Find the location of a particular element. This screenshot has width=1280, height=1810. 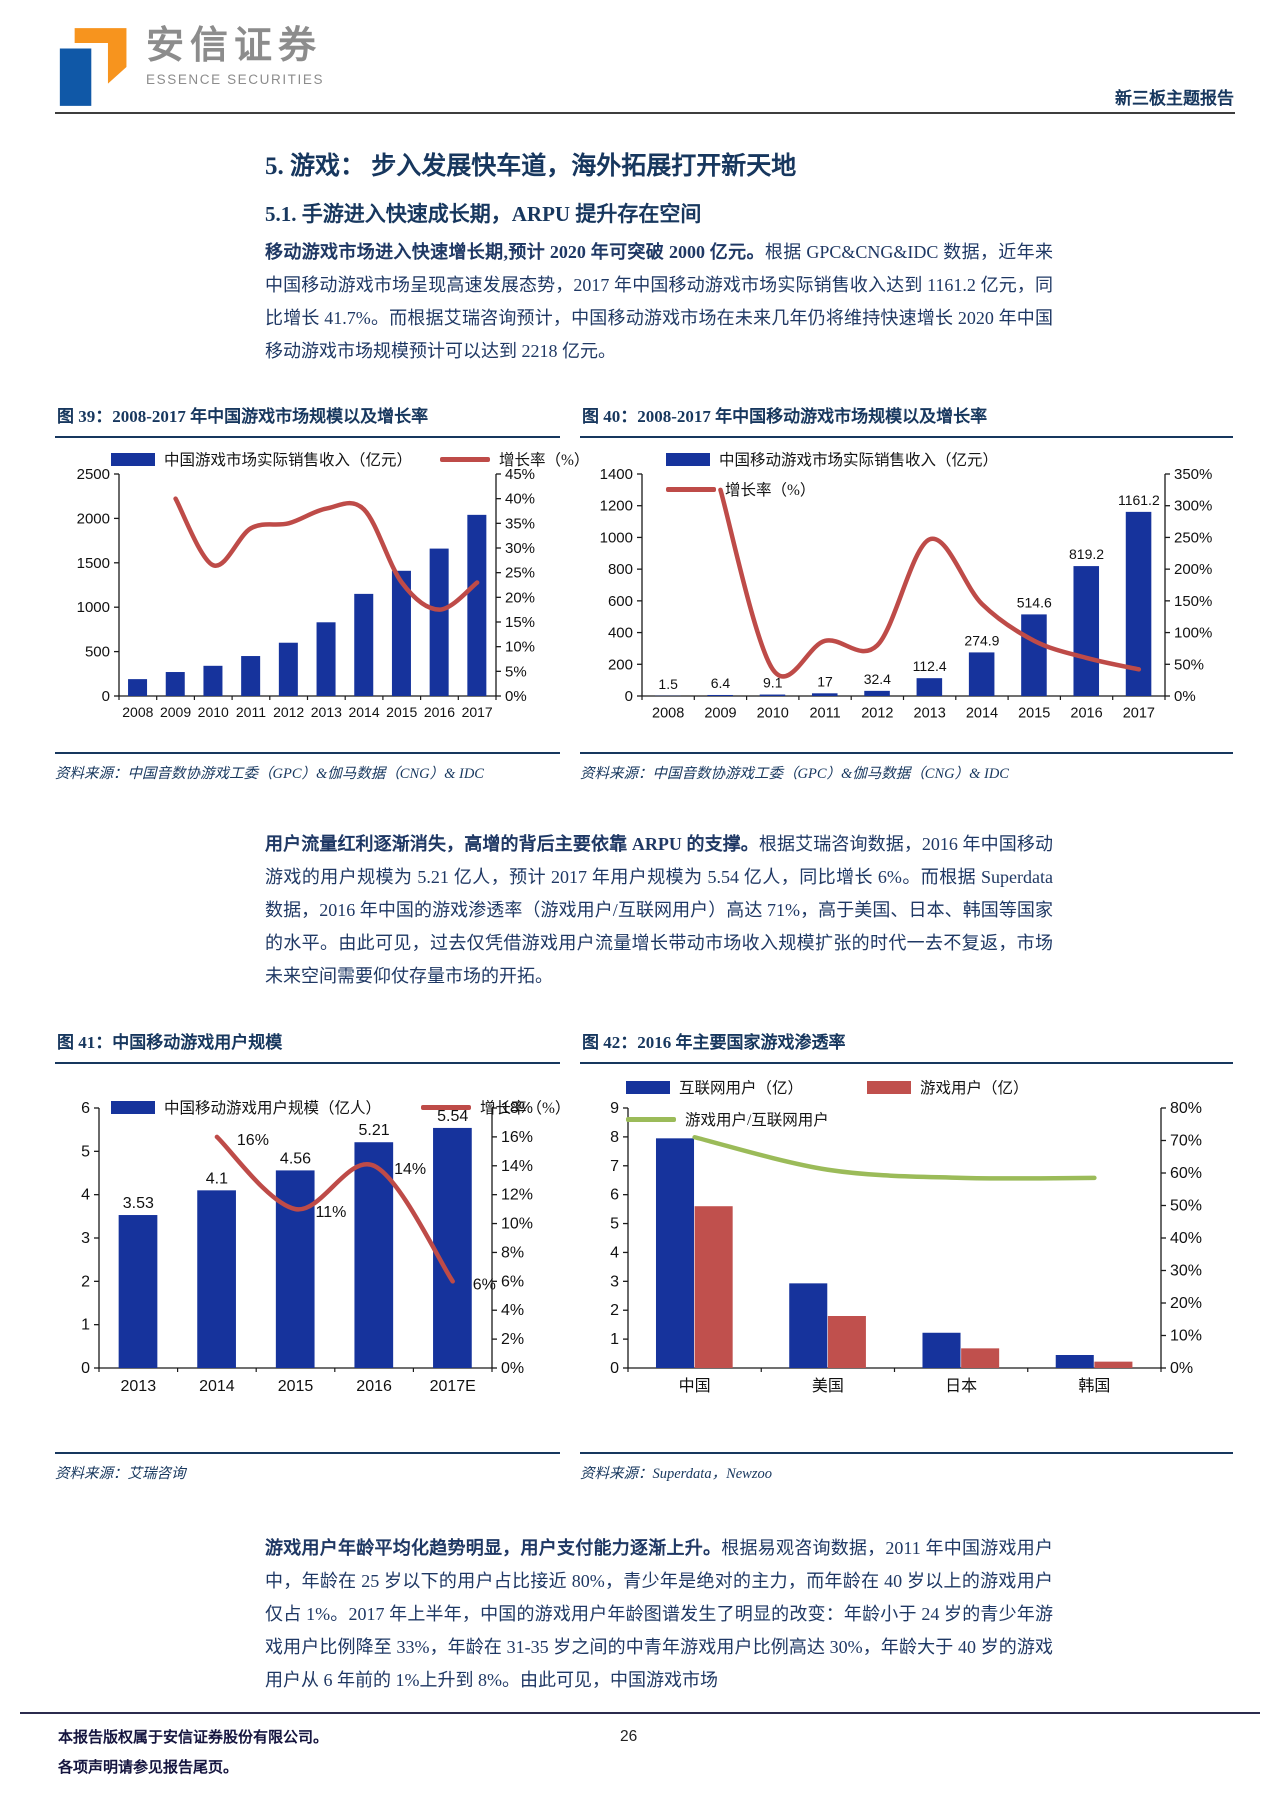

svg-text: 2016 is located at coordinates (1086, 714).